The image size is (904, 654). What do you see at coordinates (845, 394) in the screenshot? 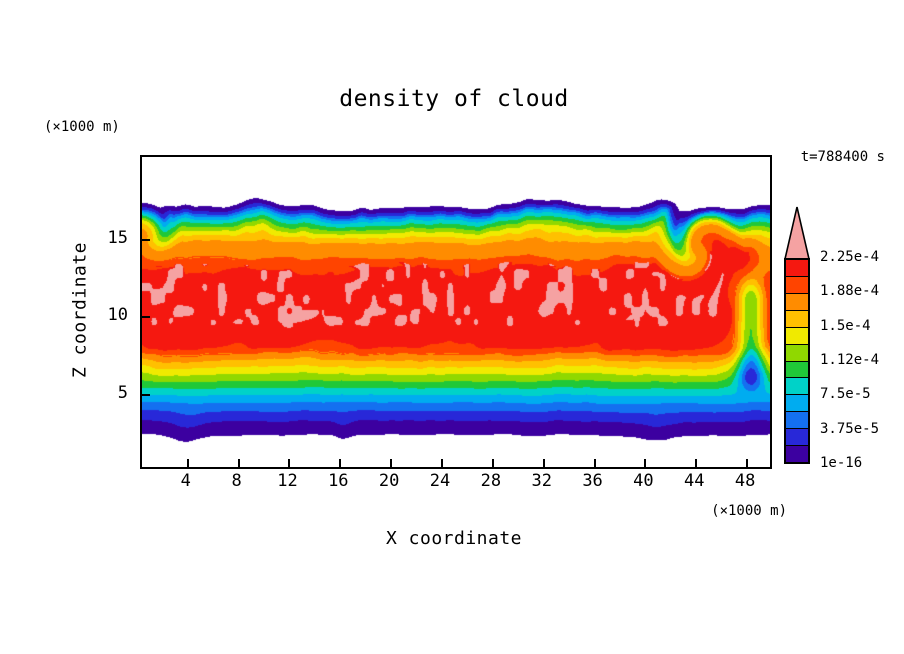
I see `colorbar-tick-label: 7.5e-5` at bounding box center [845, 394].